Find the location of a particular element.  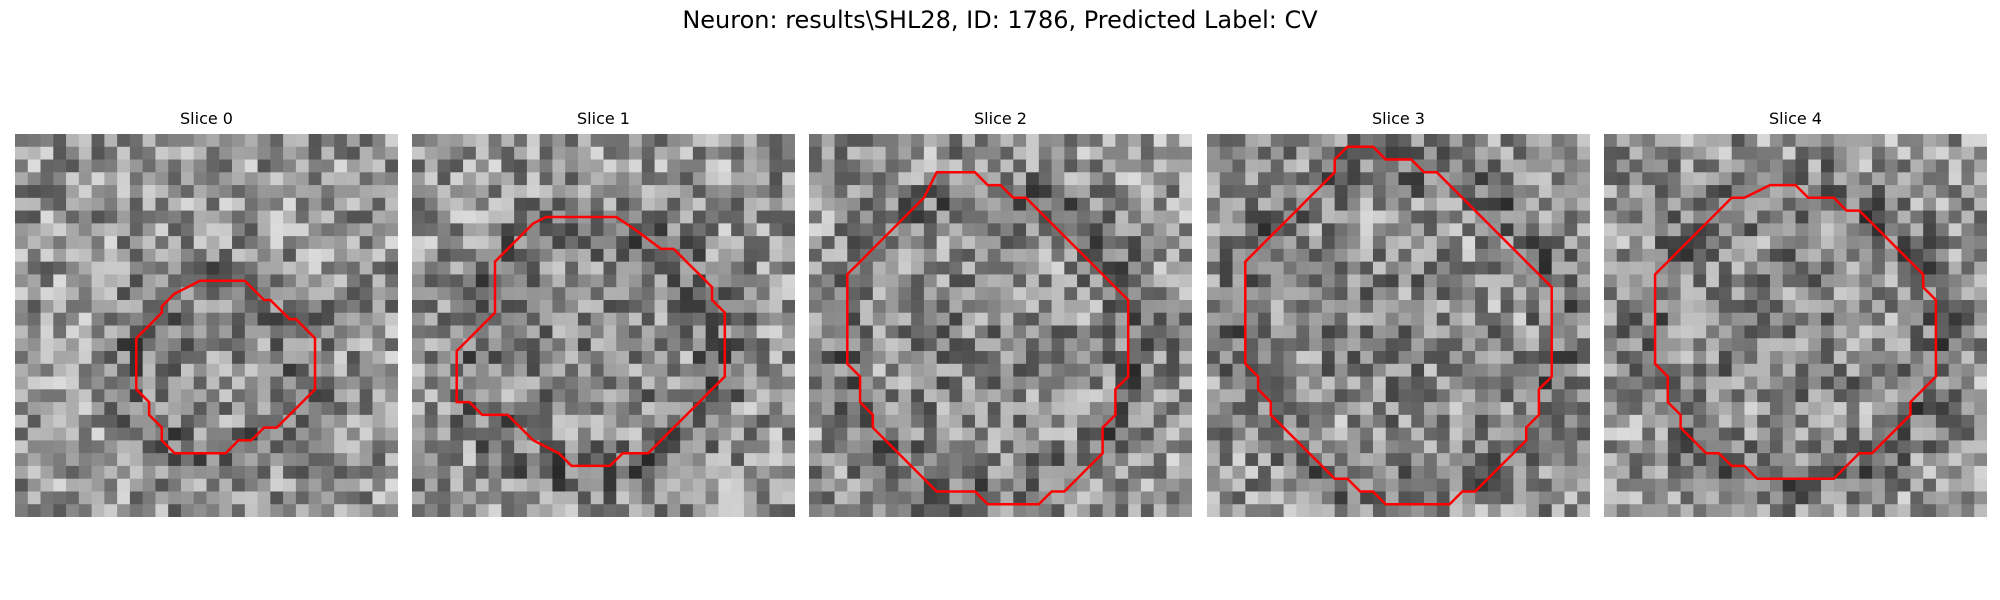

slice-title: Slice 4 is located at coordinates (1795, 118).